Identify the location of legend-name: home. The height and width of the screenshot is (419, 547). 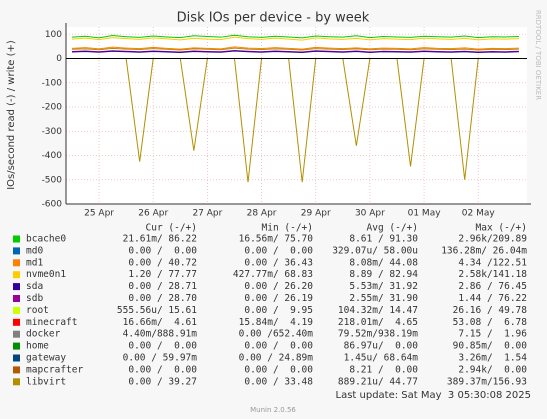
(37, 346).